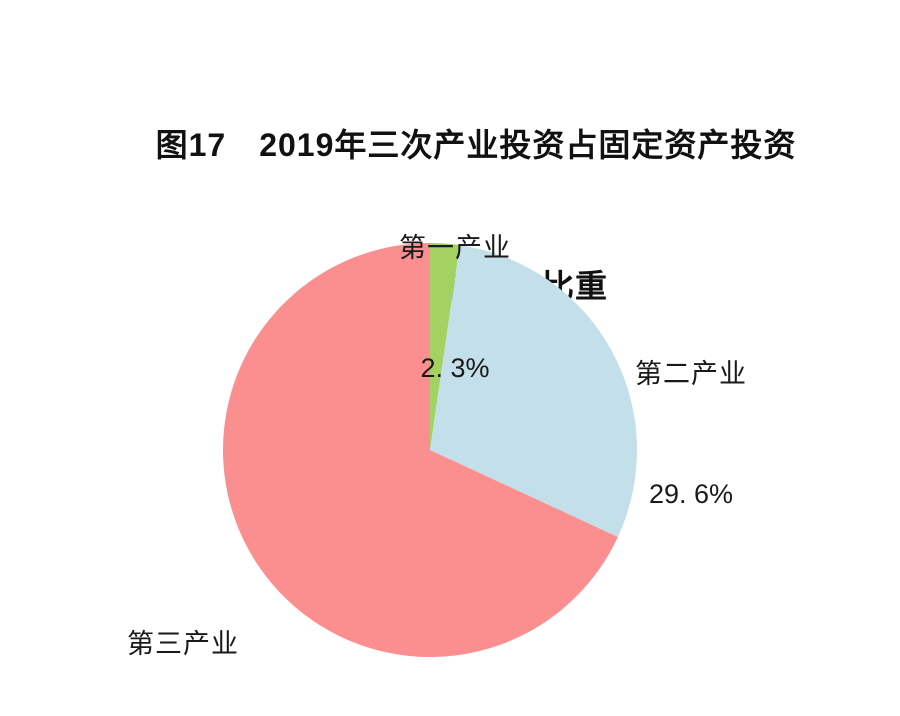  I want to click on slice-label-tertiary-industry: 第三产业 68. 1%, so click(183, 630).